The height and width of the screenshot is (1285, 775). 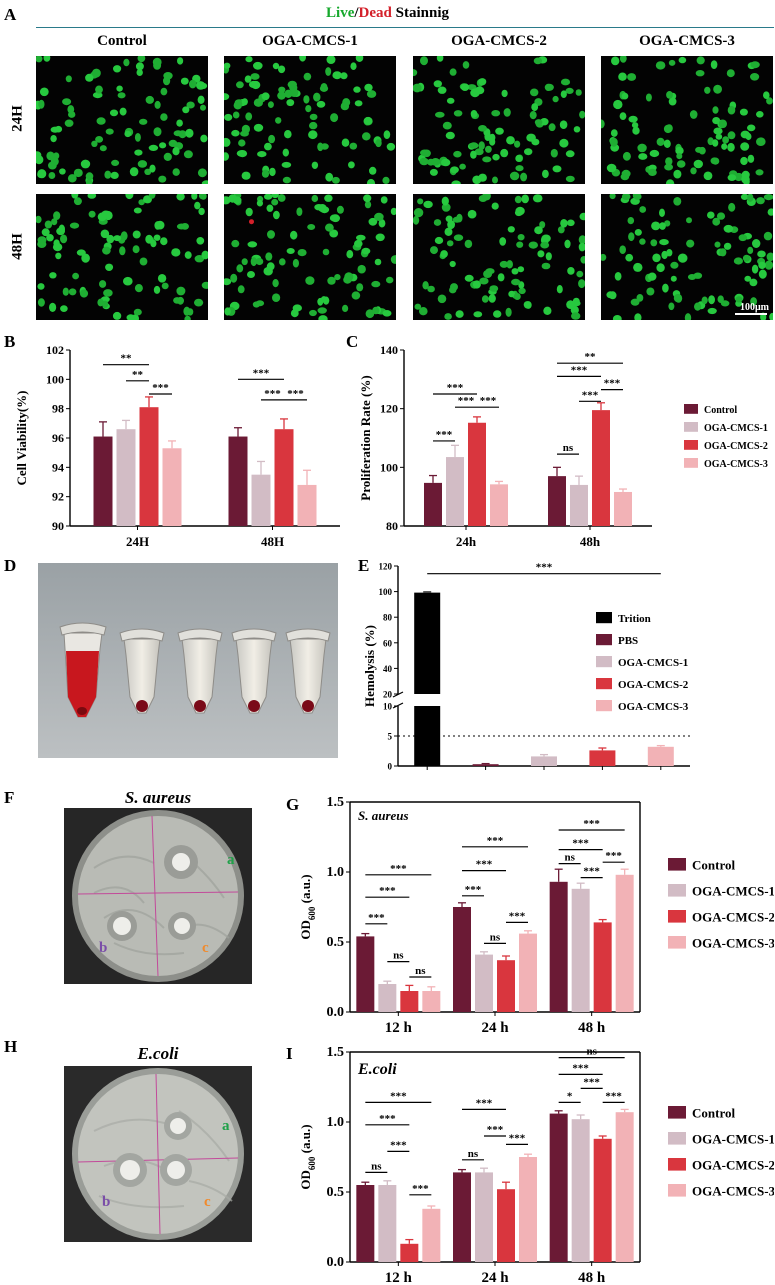 I want to click on tube-cmcs1, so click(x=200, y=671).